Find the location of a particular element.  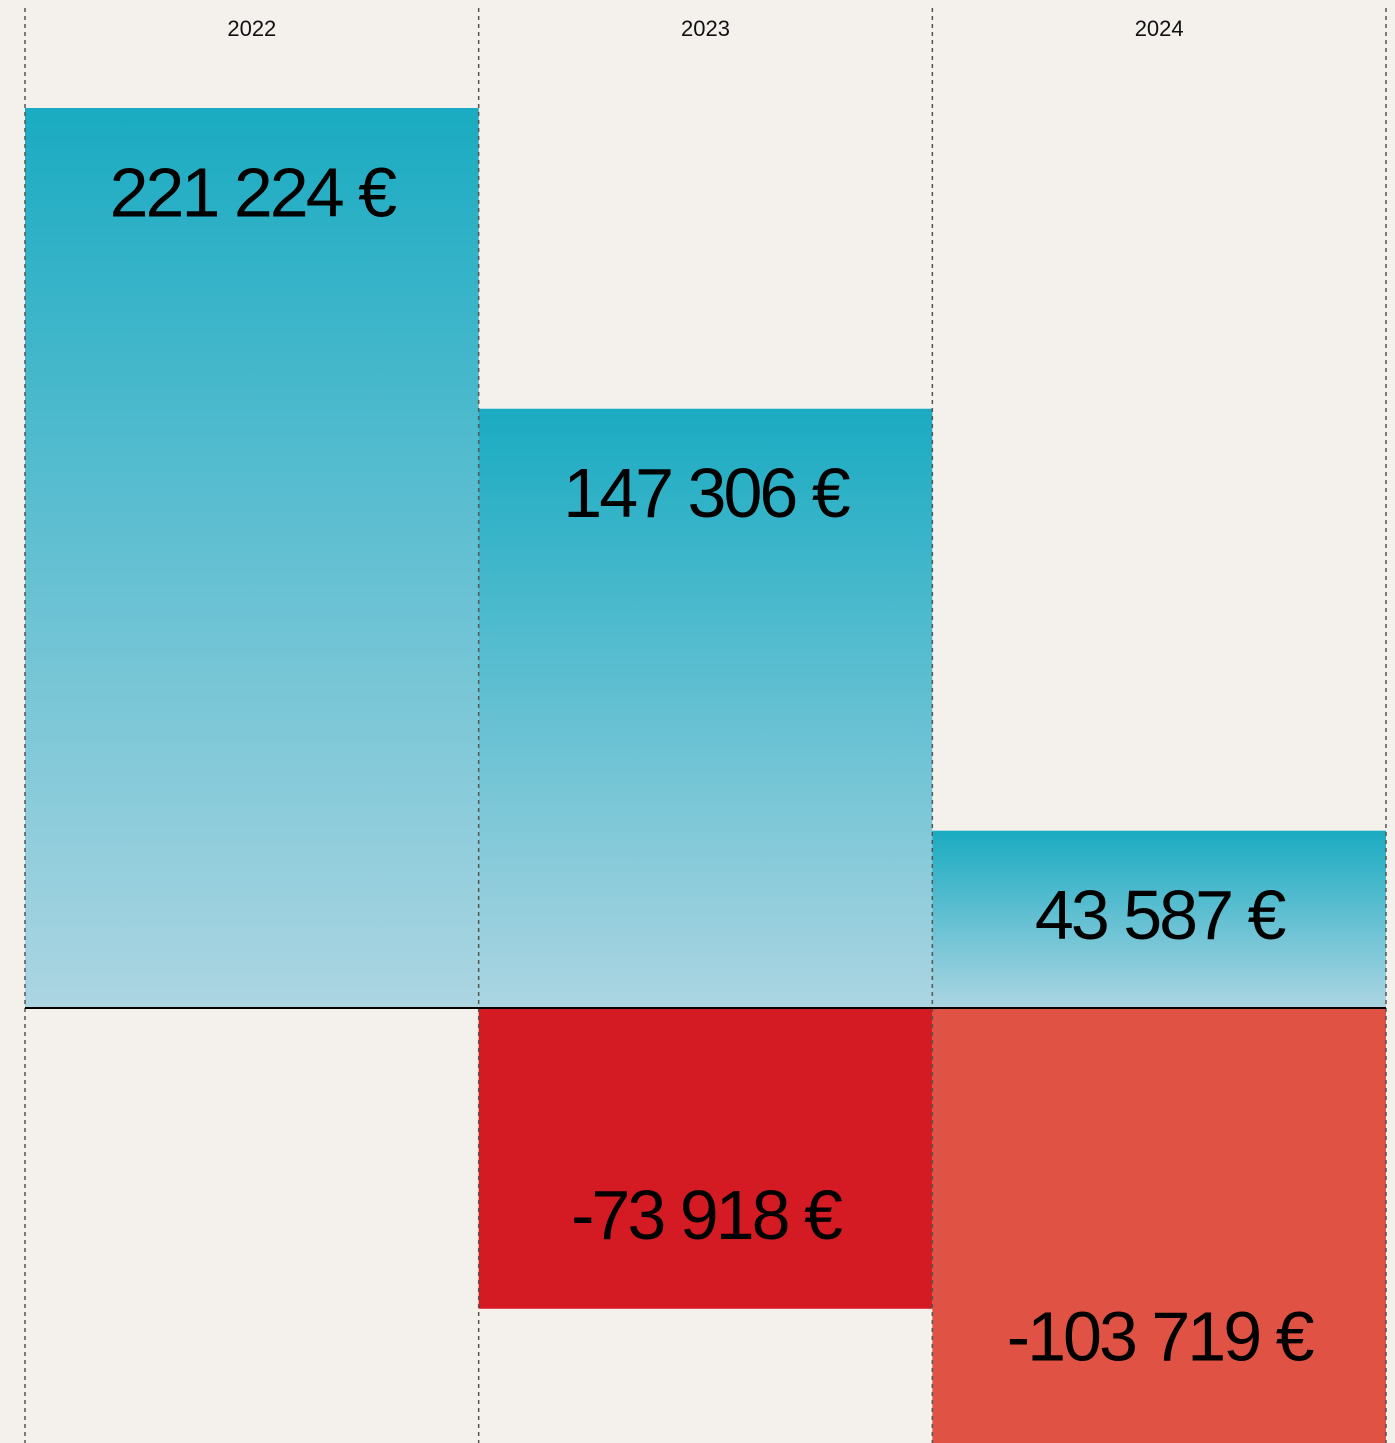

value-label: 147 306 € is located at coordinates (706, 493).